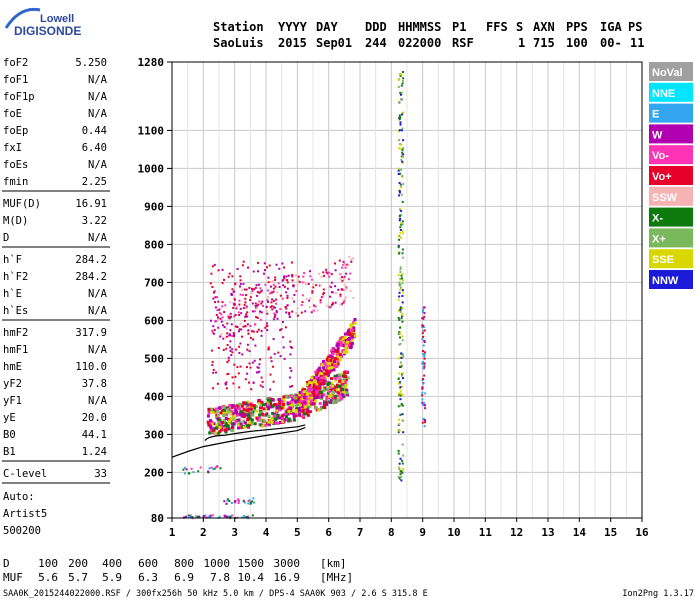 This screenshot has width=700, height=600. Describe the element at coordinates (22, 531) in the screenshot. I see `auto-line: 500200` at that location.